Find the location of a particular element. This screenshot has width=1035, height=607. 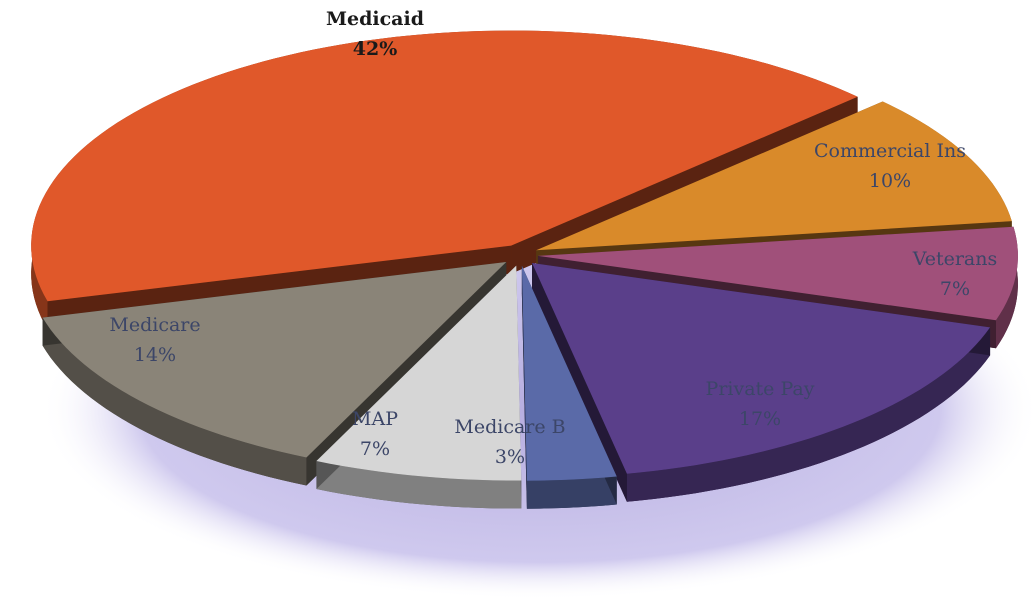

slice-label: Private Pay is located at coordinates (760, 389).